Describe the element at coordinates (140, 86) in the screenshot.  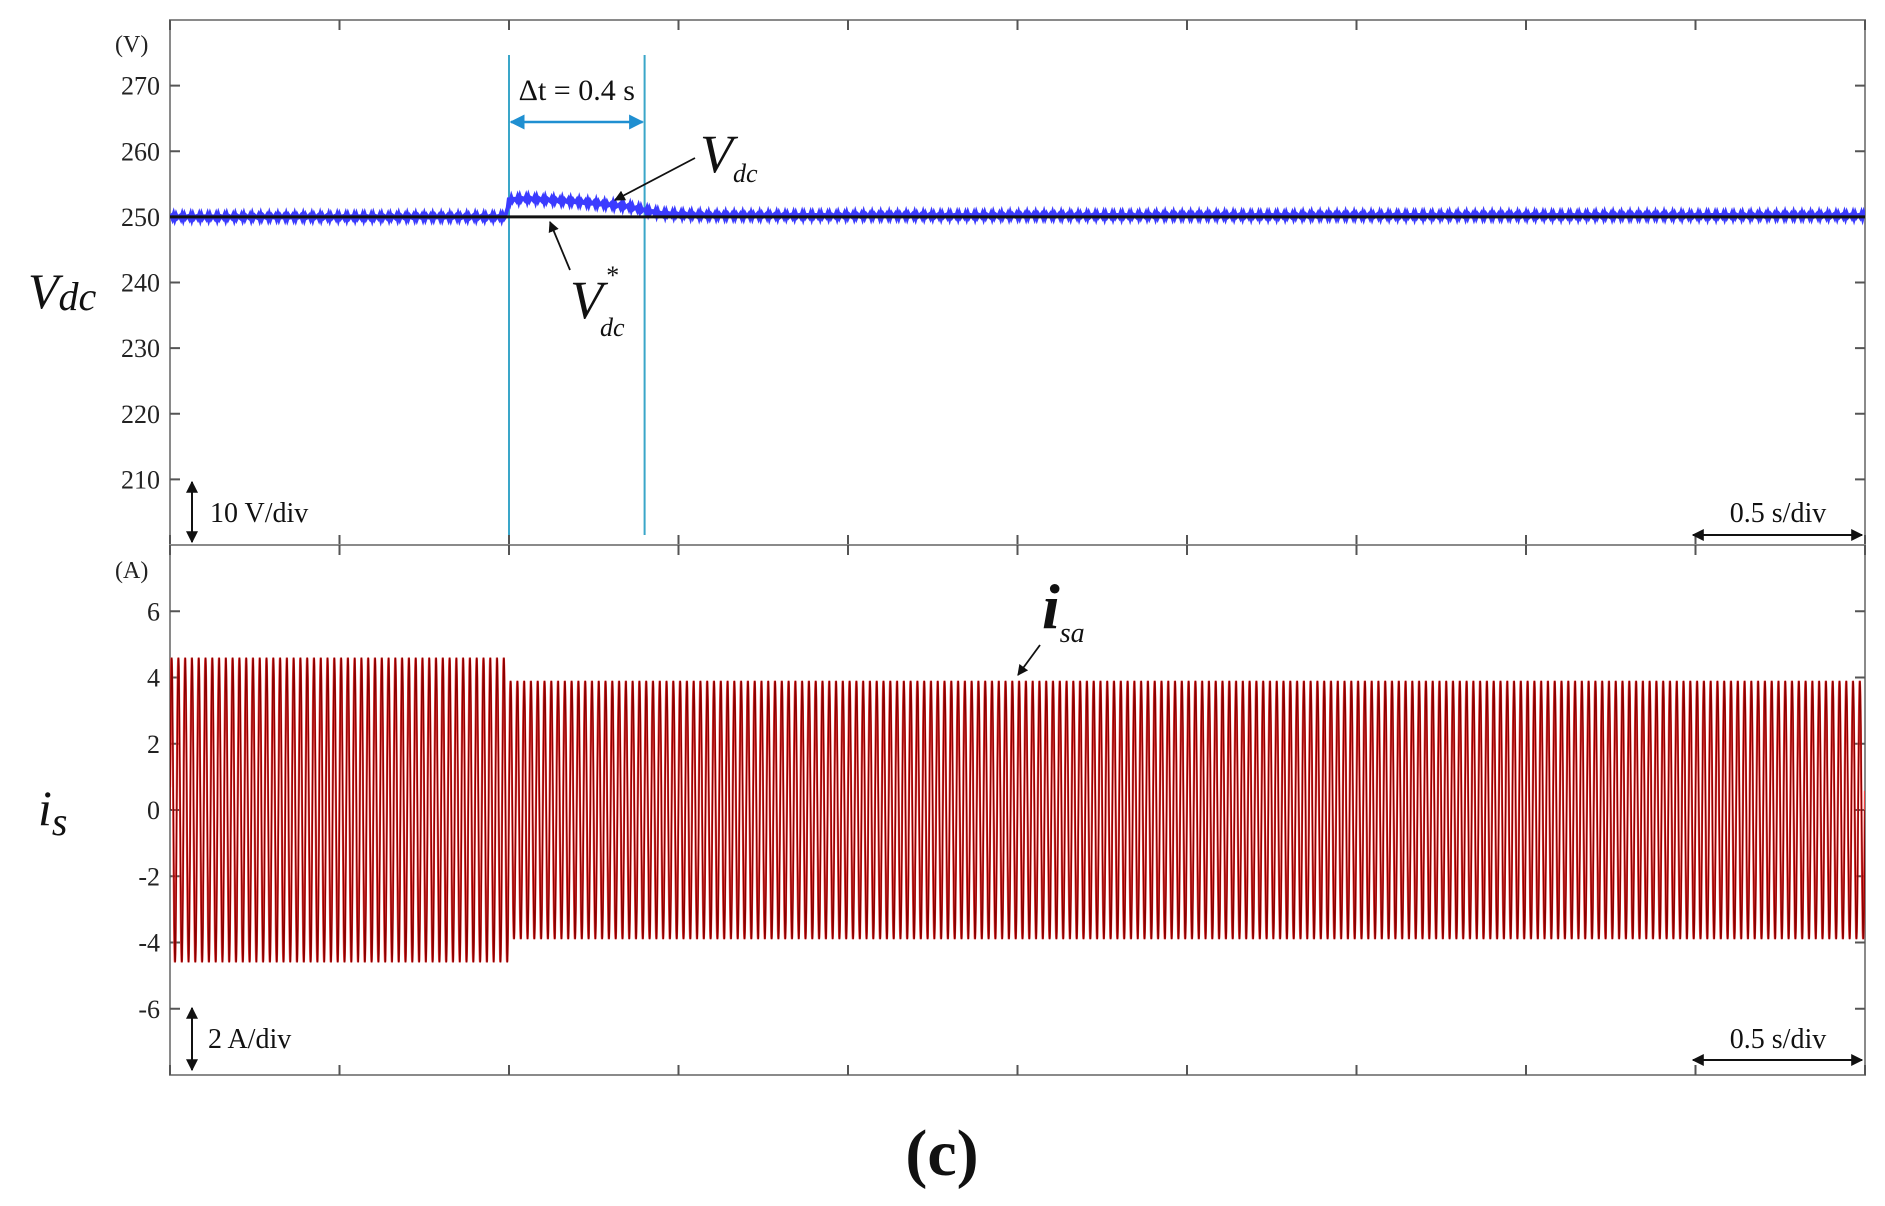
I see `vdc-ytick-label: 270` at that location.